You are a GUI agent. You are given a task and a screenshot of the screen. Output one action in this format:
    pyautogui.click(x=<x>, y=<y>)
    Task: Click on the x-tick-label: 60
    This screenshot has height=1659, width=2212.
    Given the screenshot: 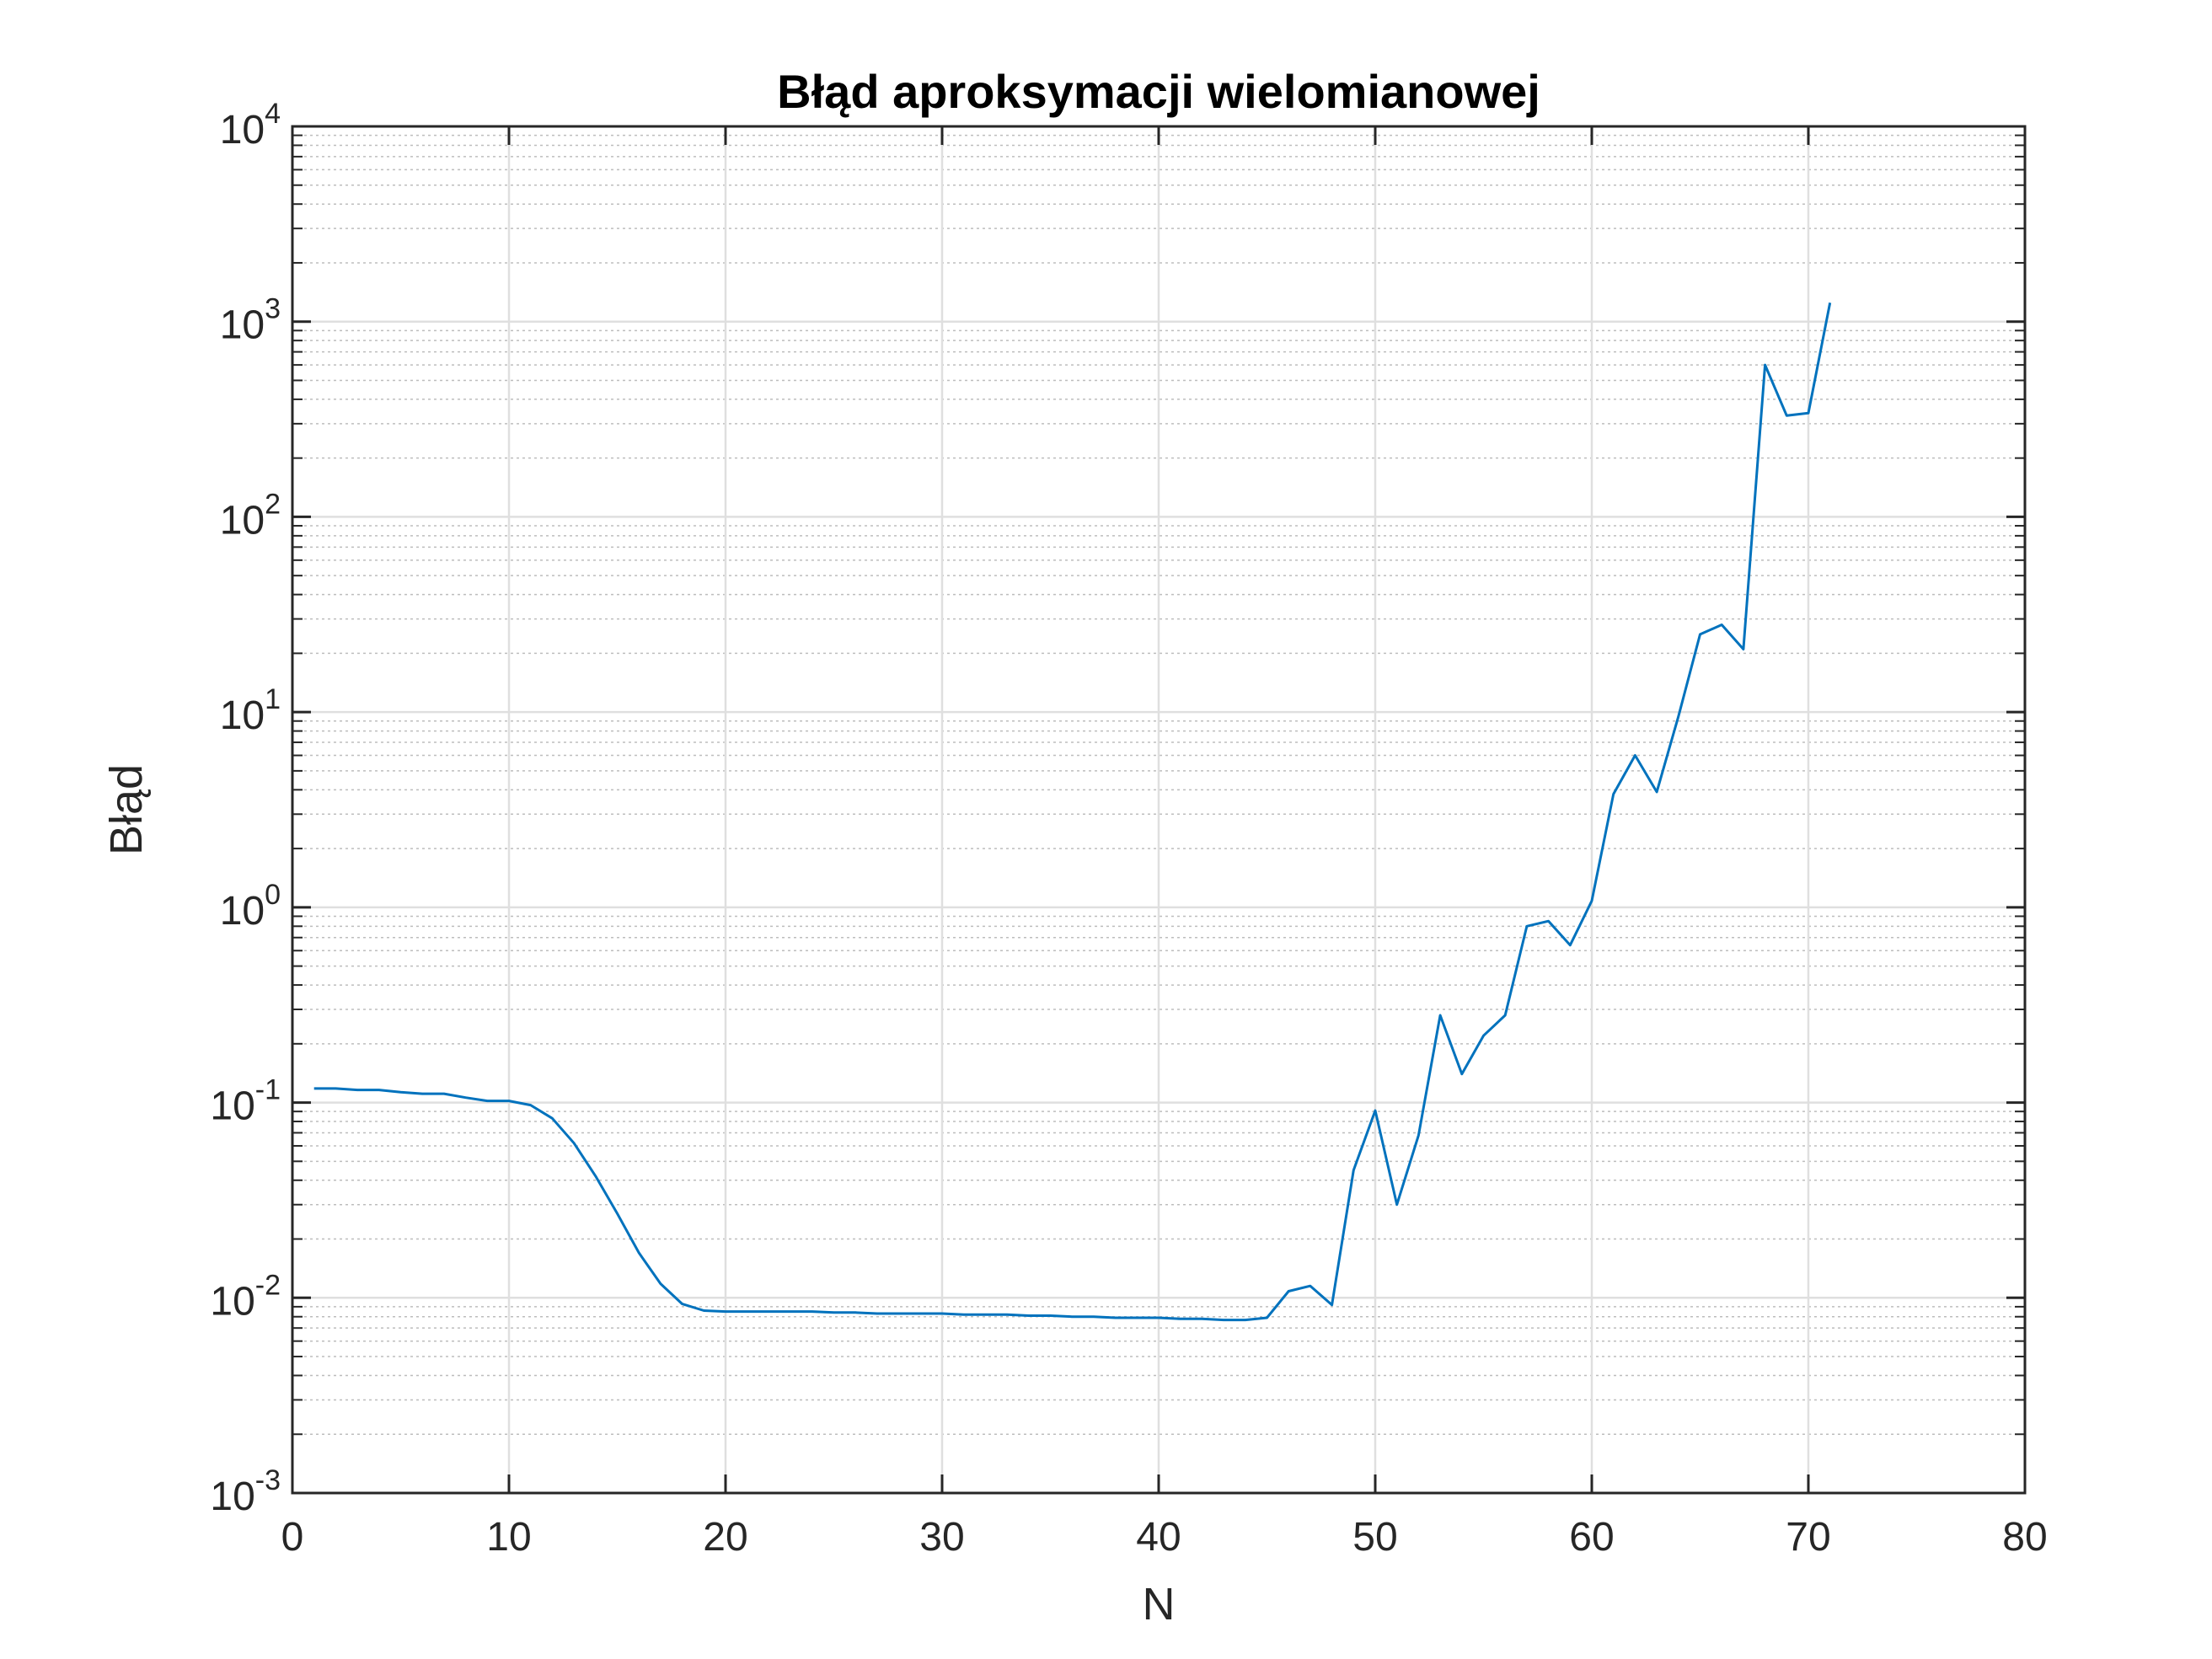 What is the action you would take?
    pyautogui.click(x=1592, y=1537)
    